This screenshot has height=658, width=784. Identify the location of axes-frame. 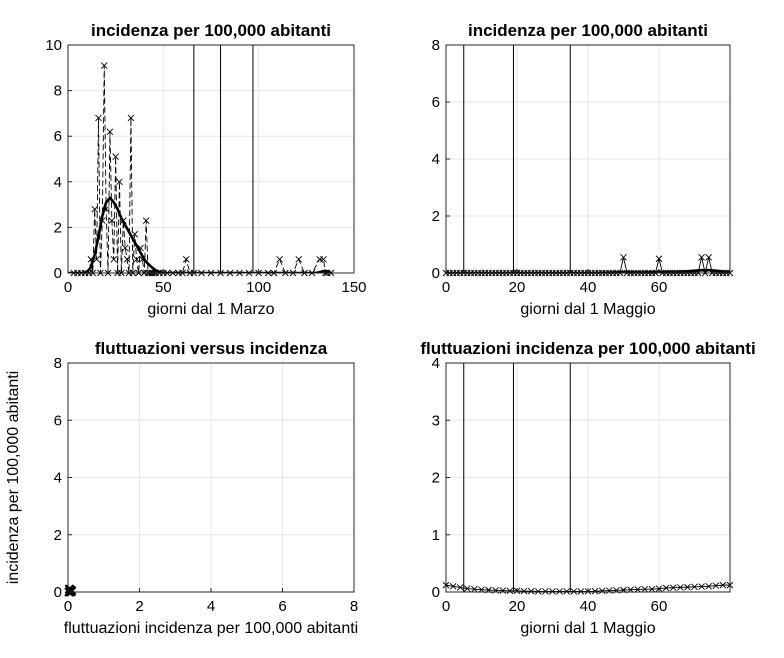
(211, 159).